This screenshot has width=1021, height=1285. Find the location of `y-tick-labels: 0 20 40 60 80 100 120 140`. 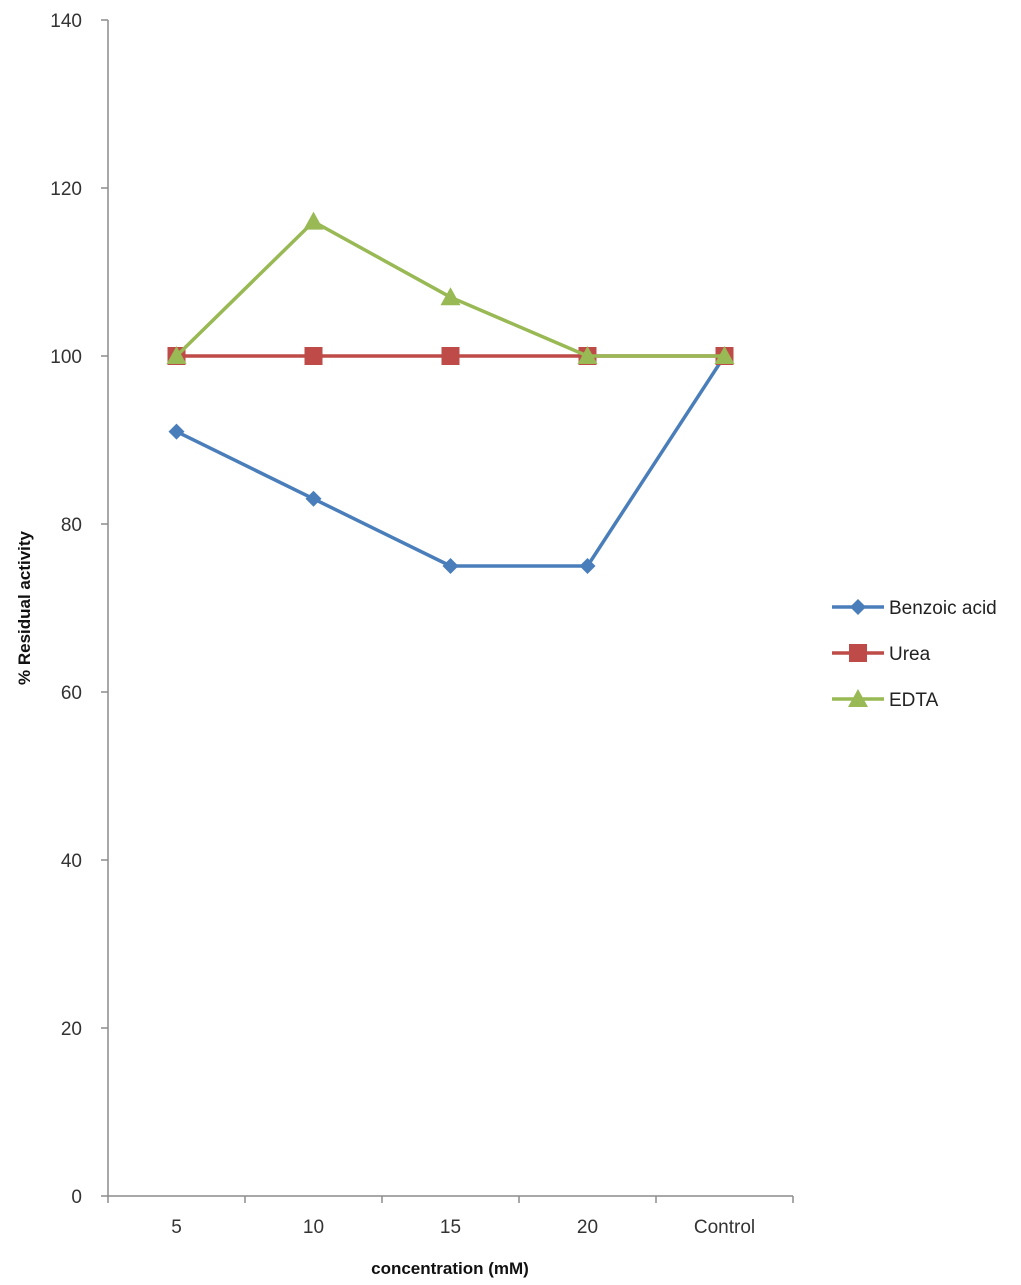

y-tick-labels: 0 20 40 60 80 100 120 140 is located at coordinates (66, 609).